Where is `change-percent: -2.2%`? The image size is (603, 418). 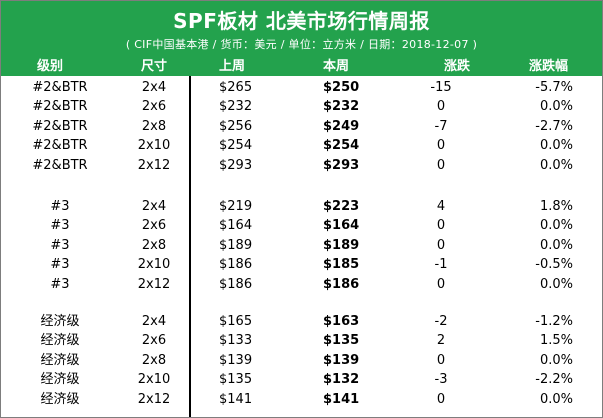
change-percent: -2.2% is located at coordinates (554, 380).